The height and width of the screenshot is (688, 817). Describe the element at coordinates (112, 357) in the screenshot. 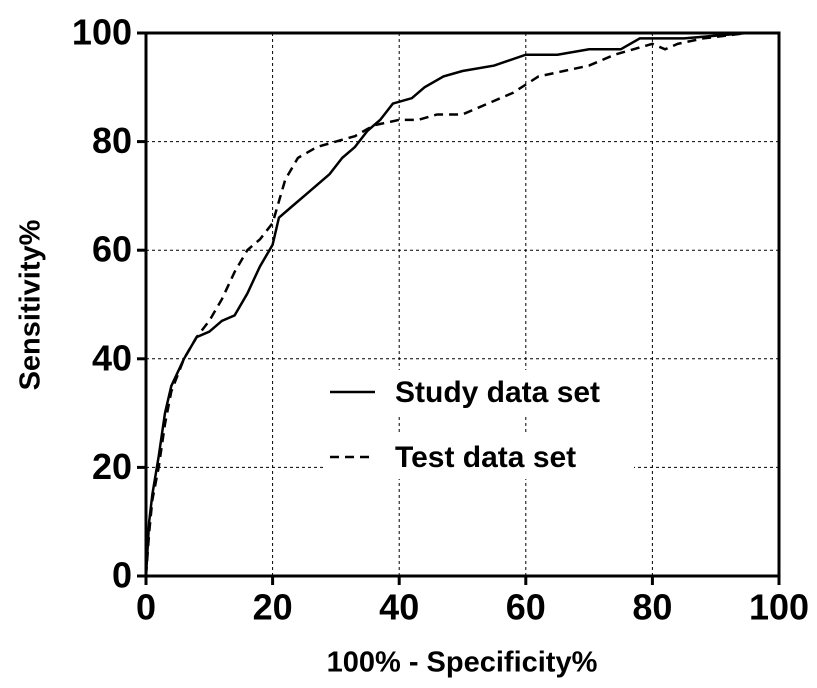

I see `y-tick-label: 40` at that location.